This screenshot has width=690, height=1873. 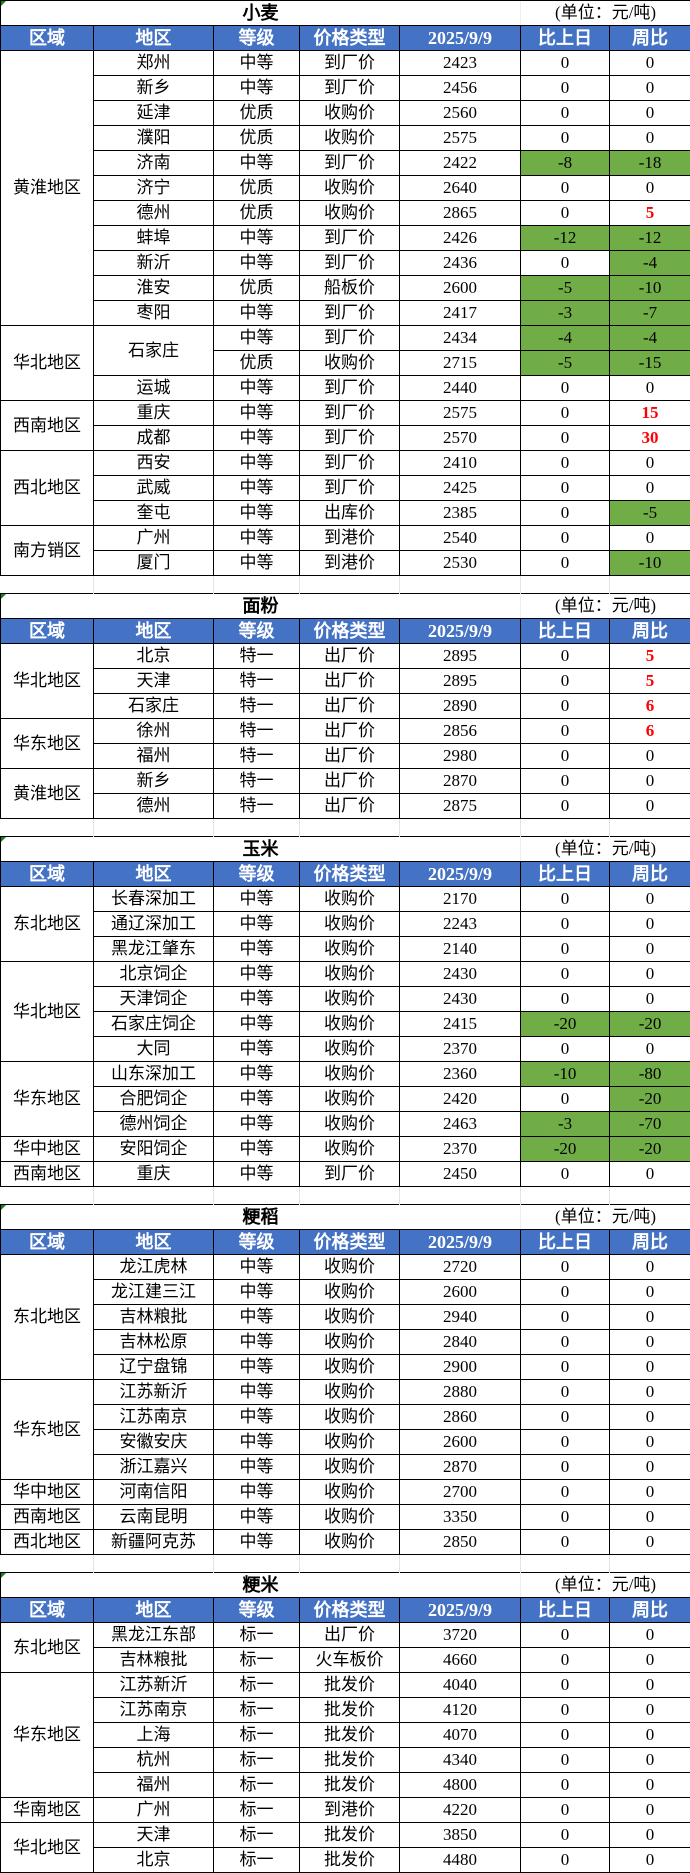 What do you see at coordinates (460, 1417) in the screenshot?
I see `cell-price: 2860` at bounding box center [460, 1417].